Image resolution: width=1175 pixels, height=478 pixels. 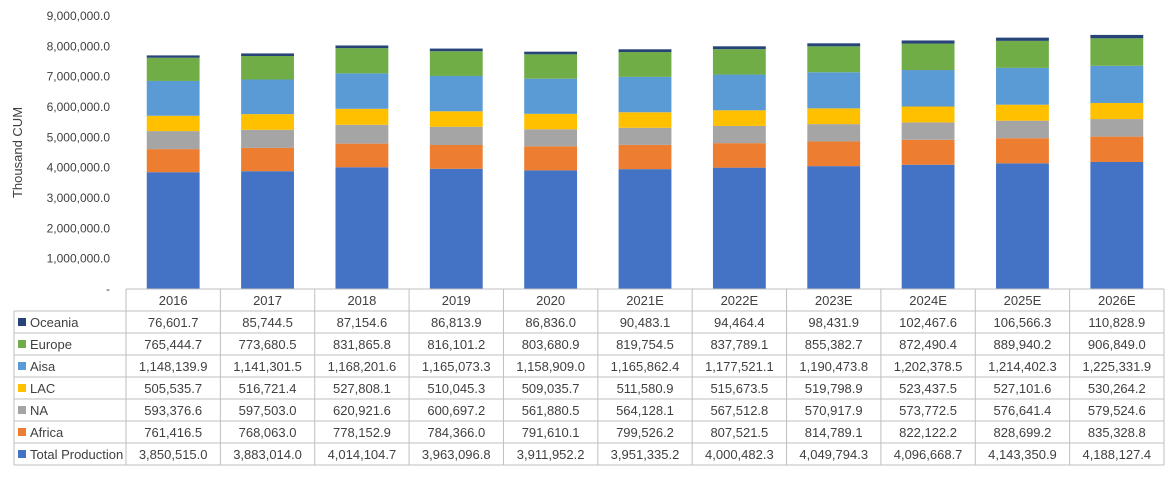 I want to click on legend-series-name: NA, so click(x=39, y=410).